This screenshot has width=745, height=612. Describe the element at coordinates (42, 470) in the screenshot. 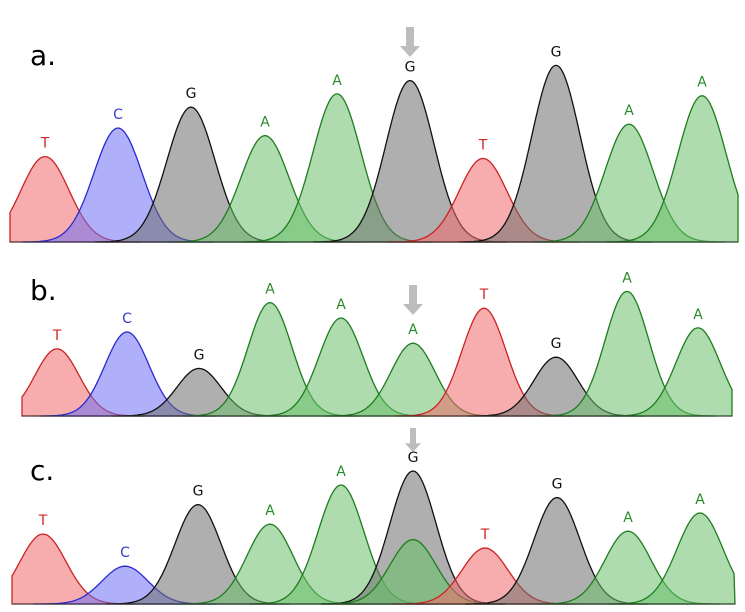

I see `panel-c-title: c.` at that location.